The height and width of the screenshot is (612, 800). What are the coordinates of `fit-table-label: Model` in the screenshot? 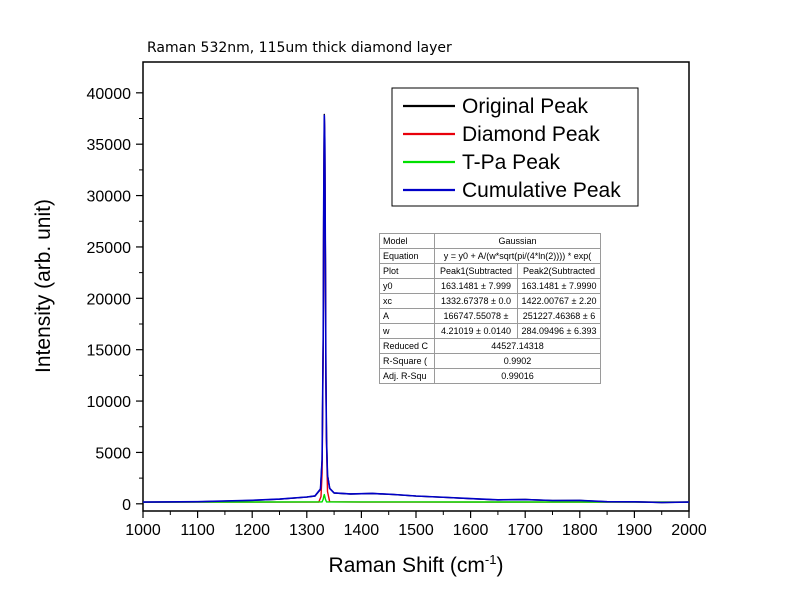 It's located at (407, 241).